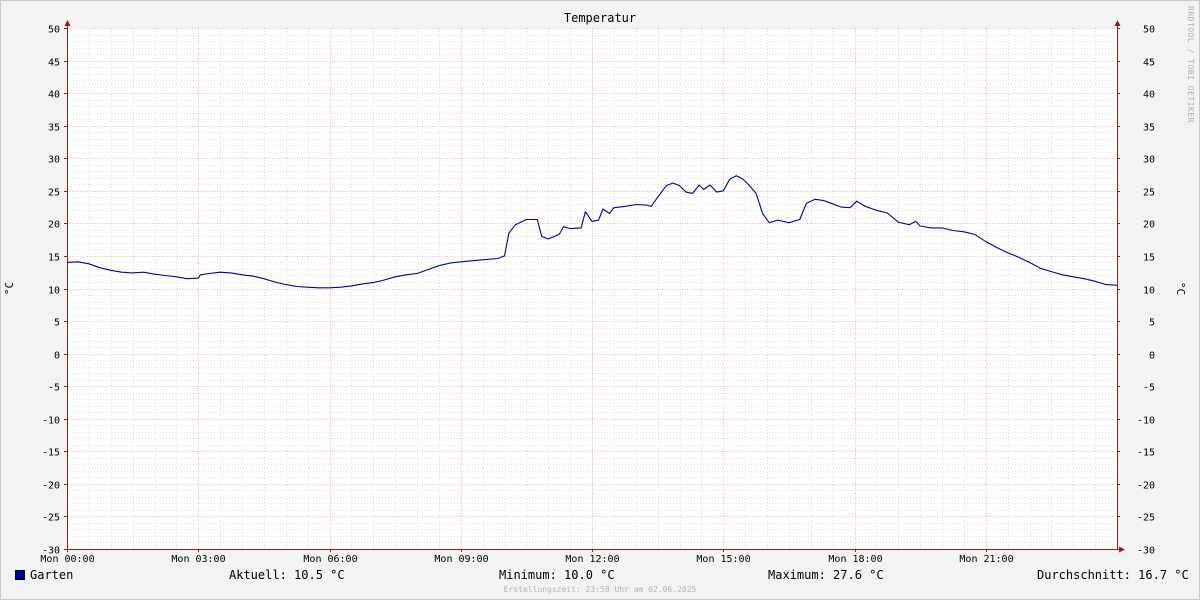  I want to click on y-tick-label-left: -20, so click(51, 486).